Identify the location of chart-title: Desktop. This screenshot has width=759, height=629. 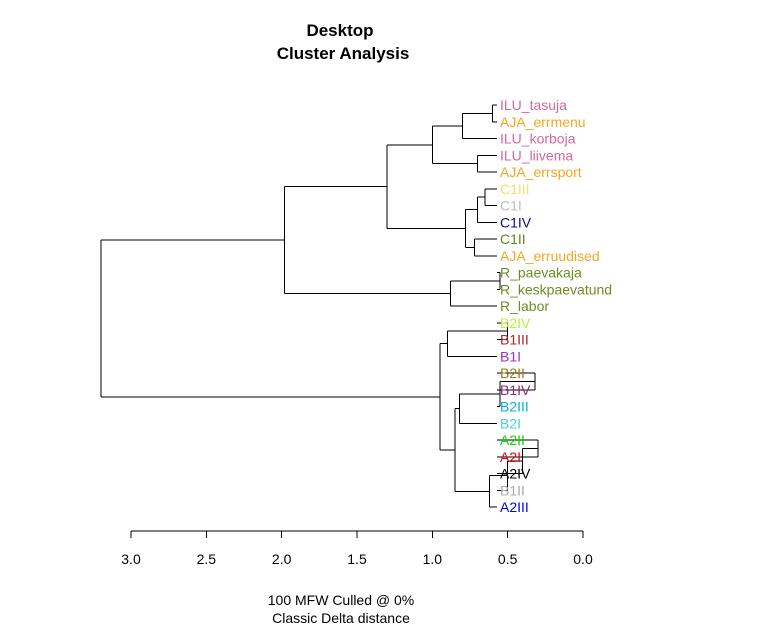
(339, 30).